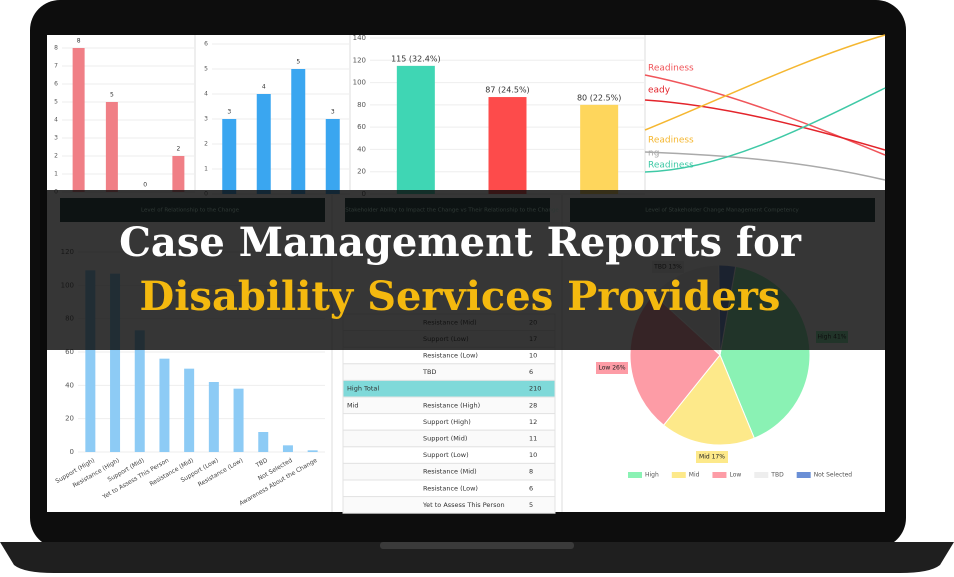  I want to click on table-cell: Support (High), so click(447, 422).